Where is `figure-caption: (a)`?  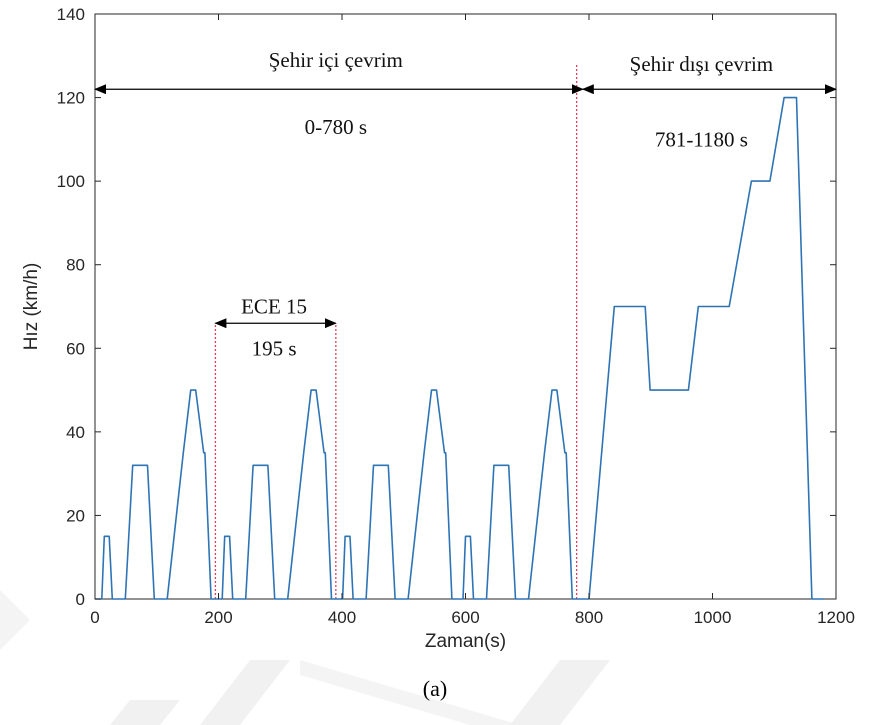
figure-caption: (a) is located at coordinates (435, 688).